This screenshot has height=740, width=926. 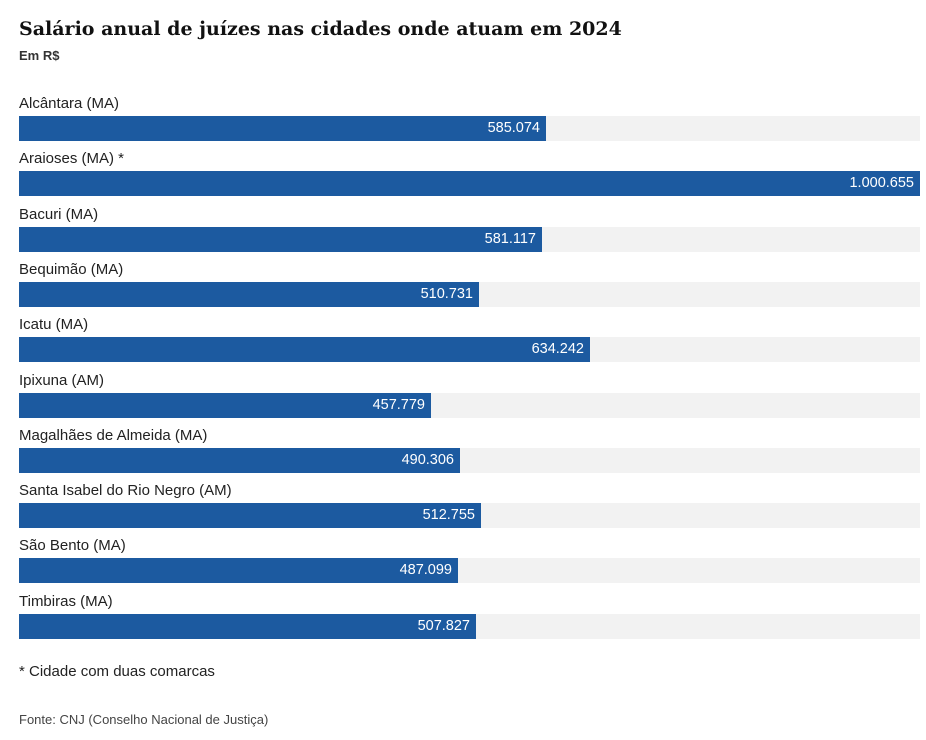 I want to click on bar: 510.731, so click(x=249, y=294).